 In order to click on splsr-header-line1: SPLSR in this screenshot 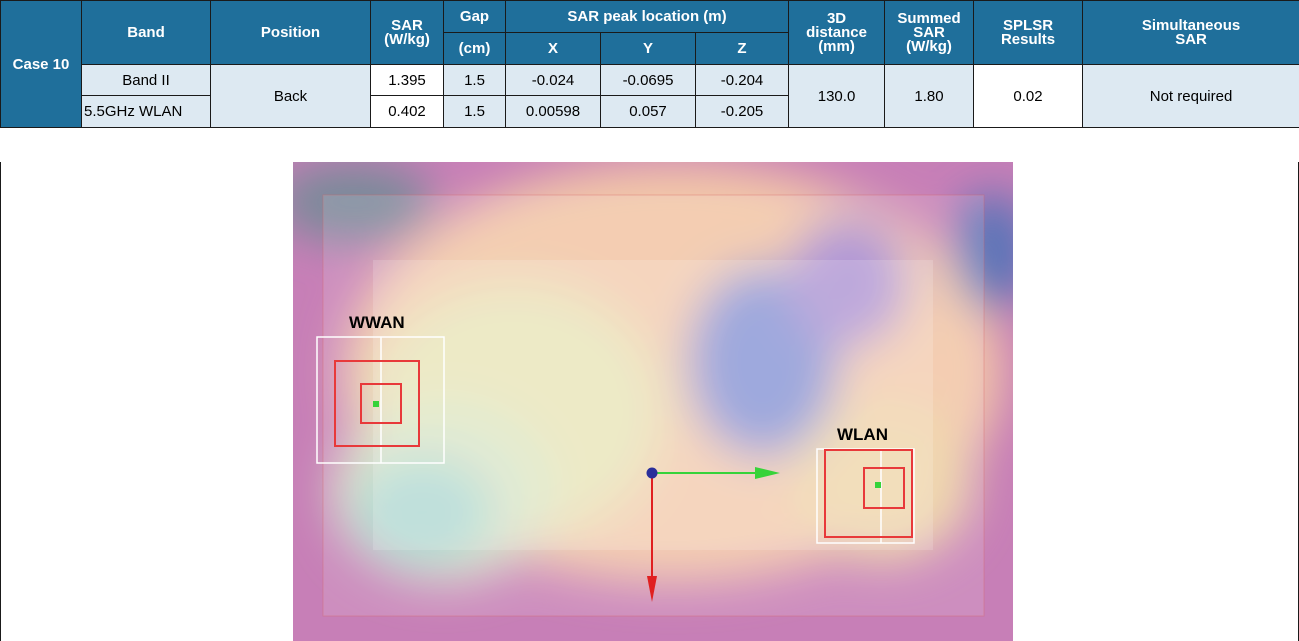, I will do `click(1028, 25)`.